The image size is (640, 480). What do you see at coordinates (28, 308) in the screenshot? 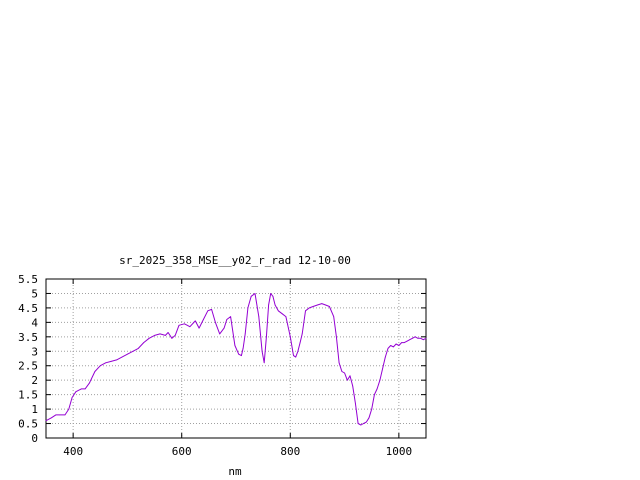
I see `y-tick-label: 4.5` at bounding box center [28, 308].